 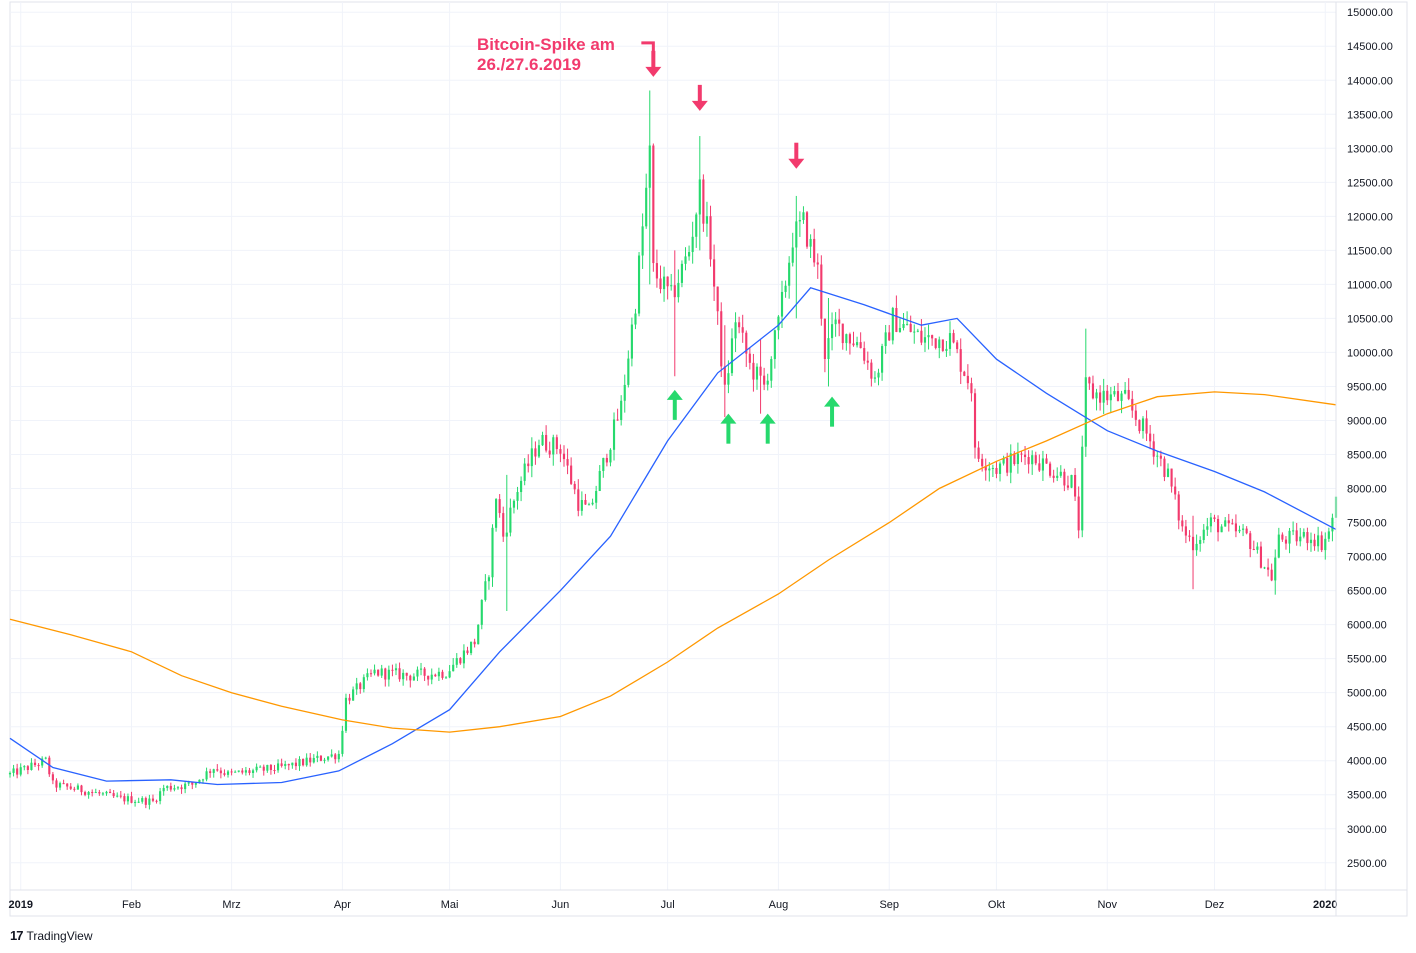 What do you see at coordinates (131, 905) in the screenshot?
I see `x-tick-label: Feb` at bounding box center [131, 905].